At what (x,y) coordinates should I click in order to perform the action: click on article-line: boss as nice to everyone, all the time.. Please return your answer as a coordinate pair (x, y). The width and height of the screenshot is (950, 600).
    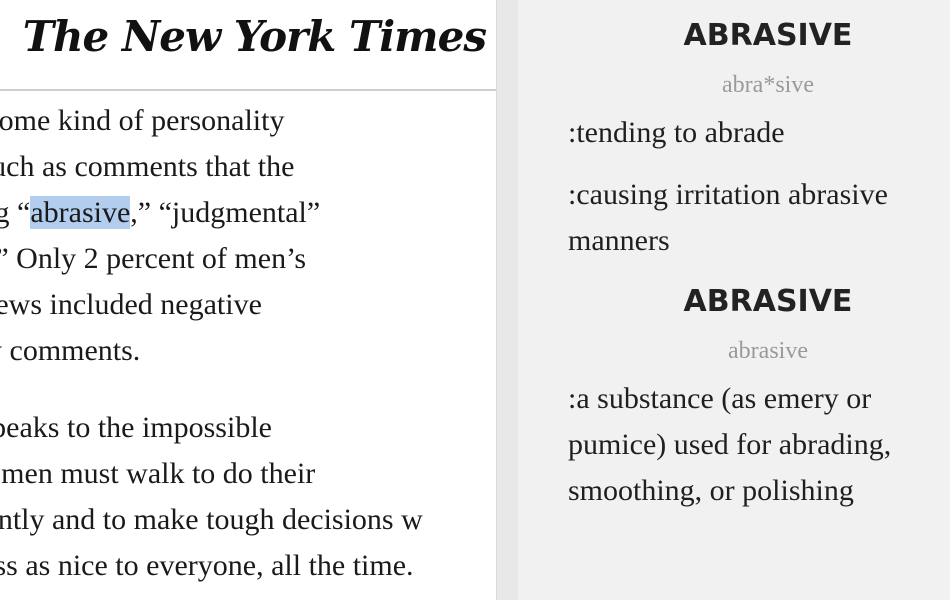
    Looking at the image, I should click on (207, 565).